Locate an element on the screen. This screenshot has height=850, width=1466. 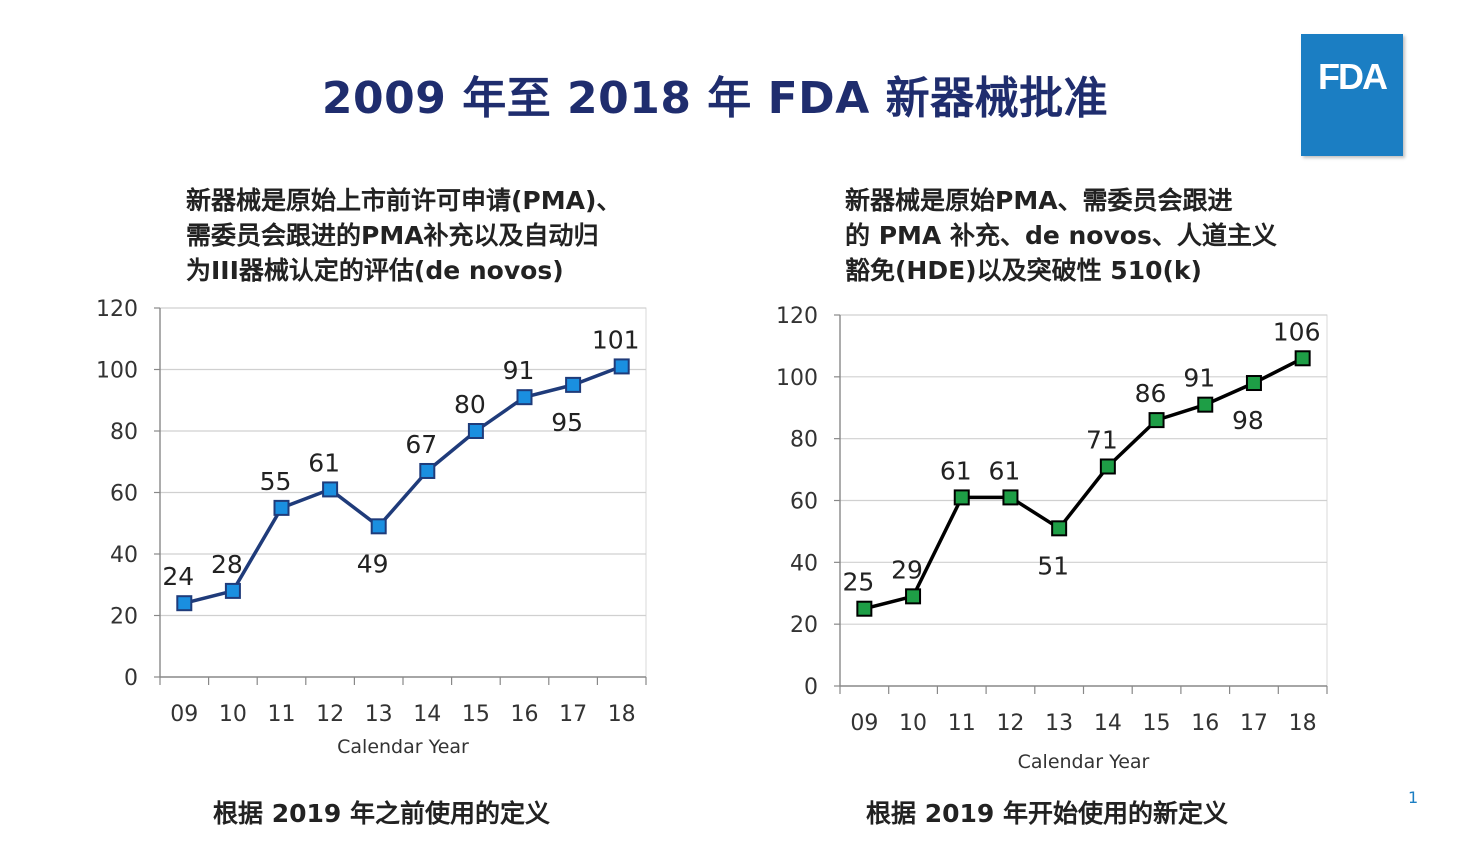
right-subtitle-line: 新器械是原始PMA、需委员会跟进 is located at coordinates (1039, 200).